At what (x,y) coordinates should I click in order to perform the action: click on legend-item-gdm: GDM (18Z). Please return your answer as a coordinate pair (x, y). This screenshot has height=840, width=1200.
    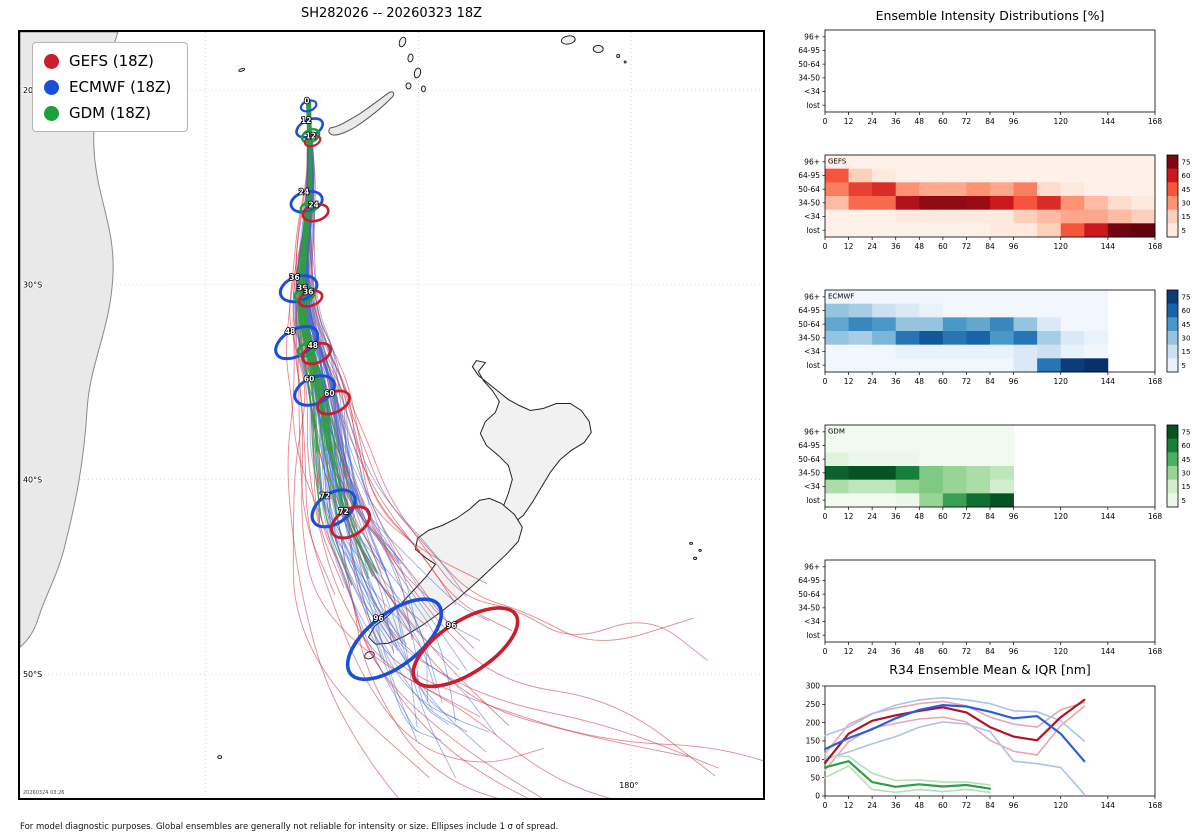
    Looking at the image, I should click on (107, 113).